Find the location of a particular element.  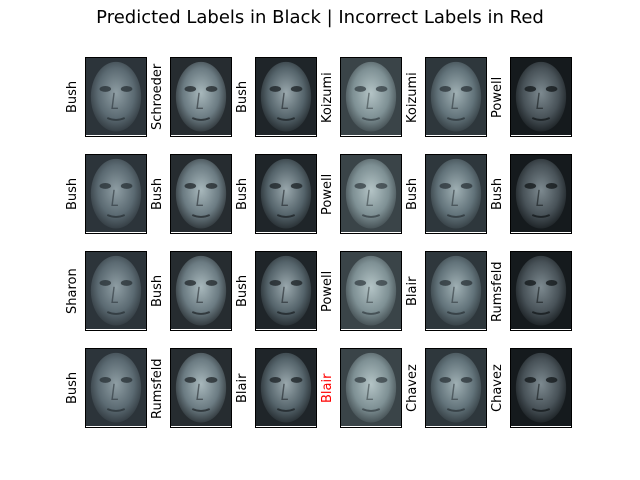

predicted-label: Schroeder is located at coordinates (157, 96).